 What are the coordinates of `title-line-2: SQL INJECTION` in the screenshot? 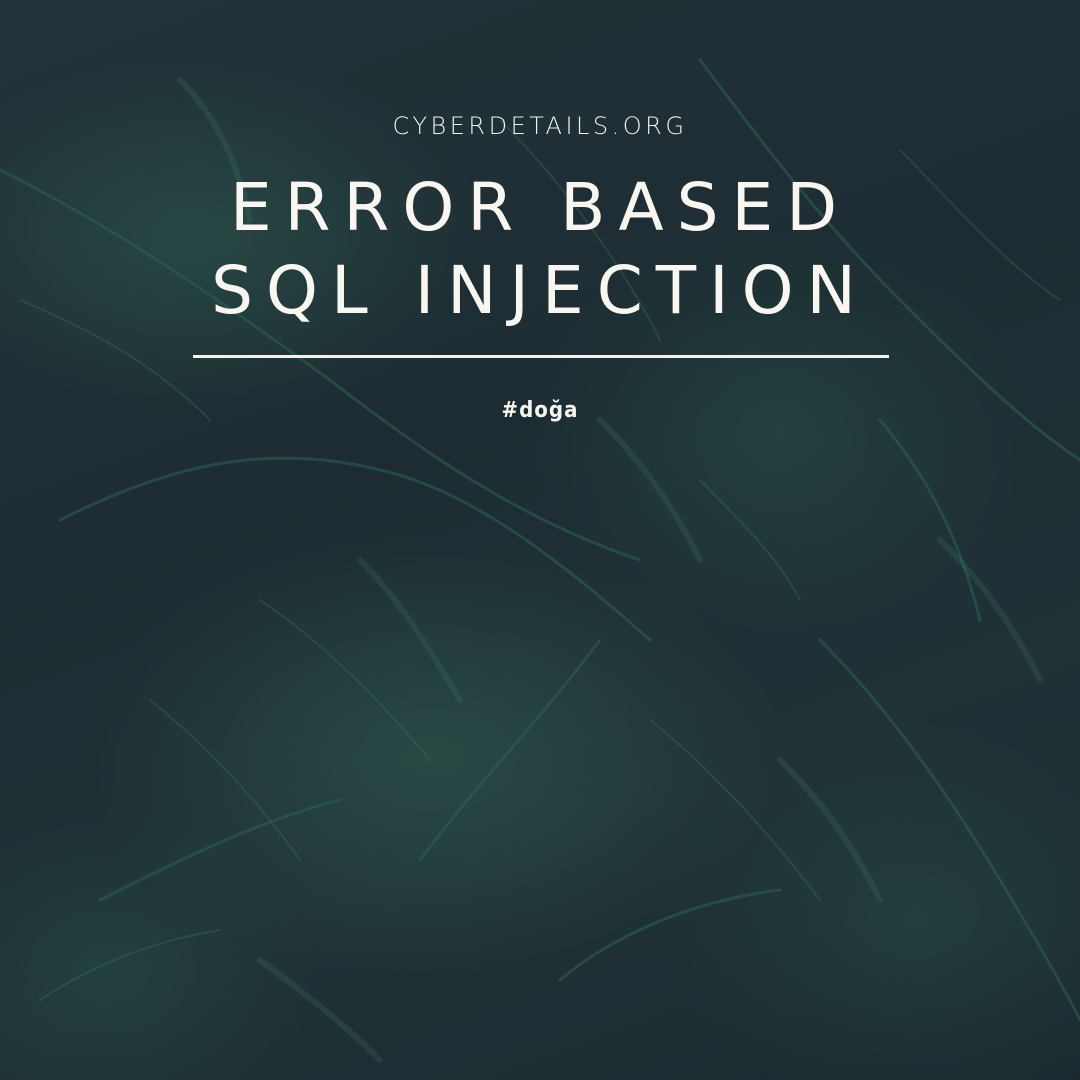 It's located at (540, 290).